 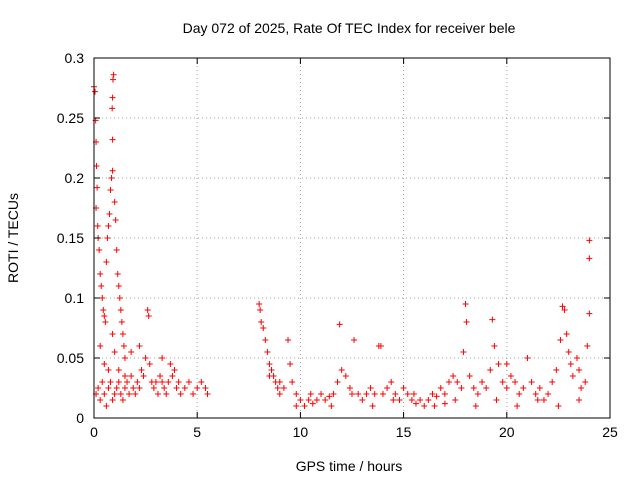 I want to click on x-tick-label: 20, so click(x=507, y=432).